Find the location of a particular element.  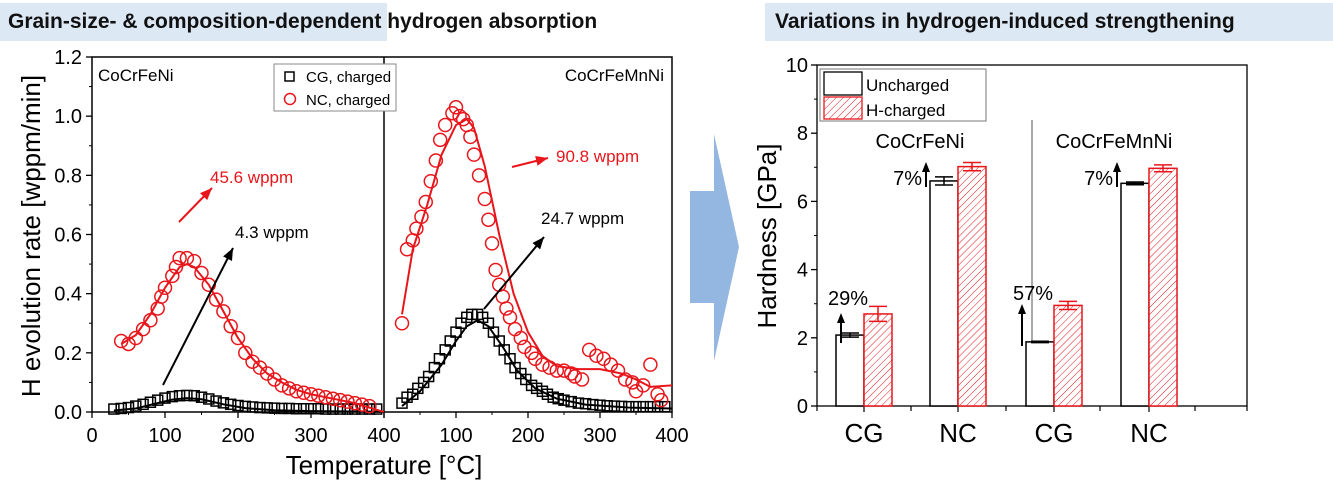

tds-y-tick-label: 0.2 is located at coordinates (68, 354).